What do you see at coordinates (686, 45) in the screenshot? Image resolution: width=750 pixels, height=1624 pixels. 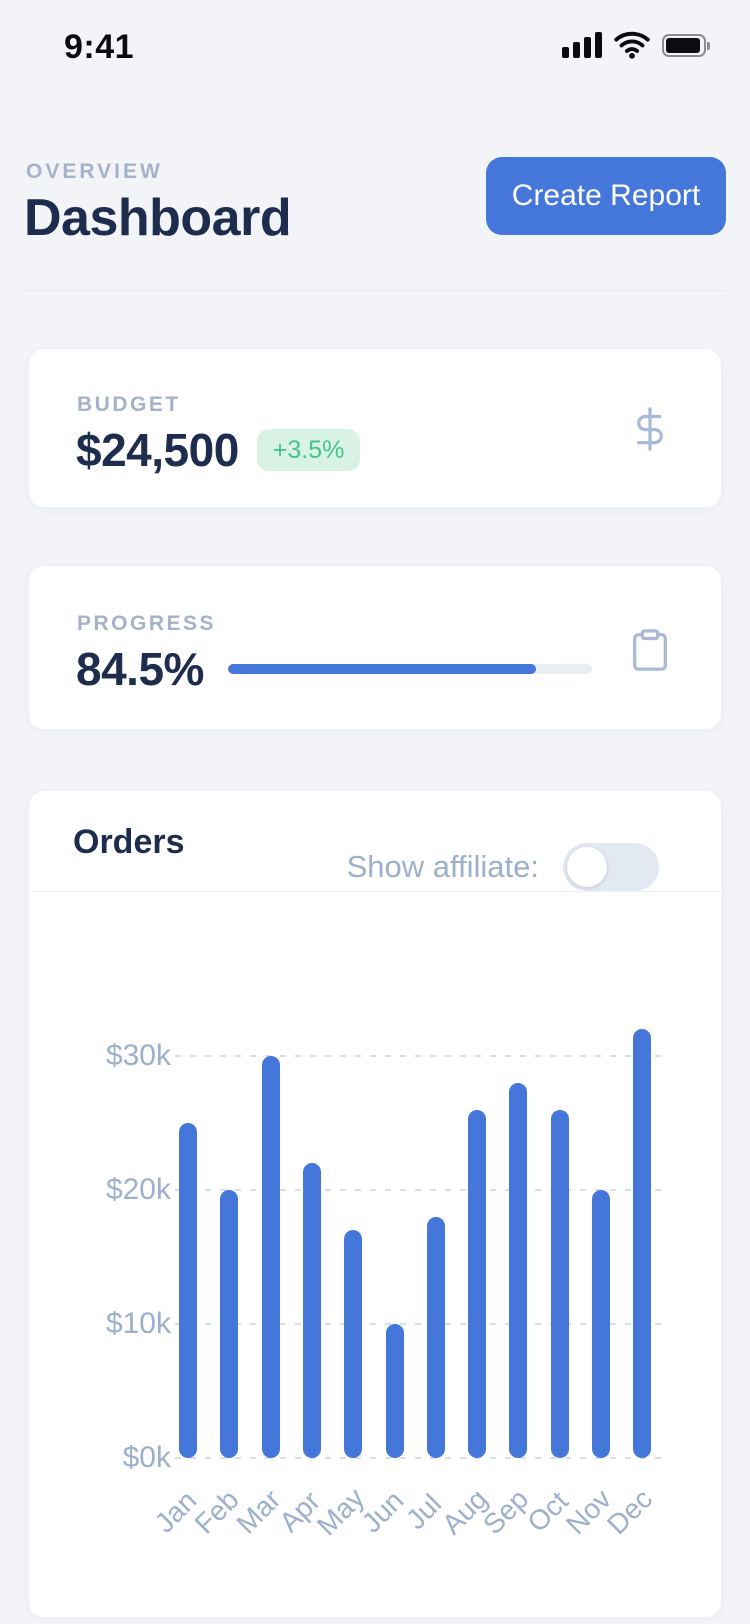 I see `battery-icon` at bounding box center [686, 45].